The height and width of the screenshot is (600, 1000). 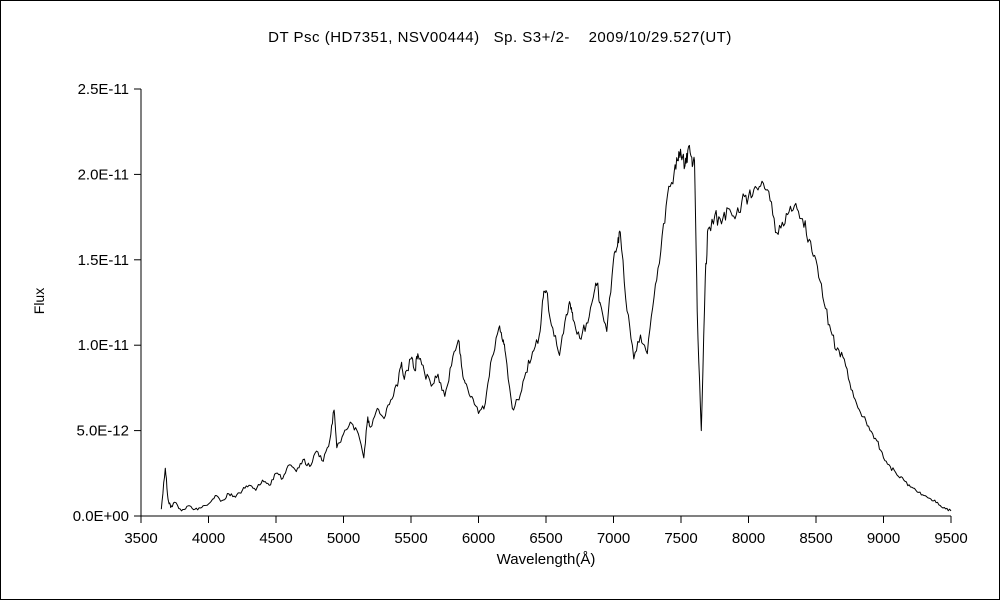 I want to click on x-tick-label: 5500, so click(x=410, y=538).